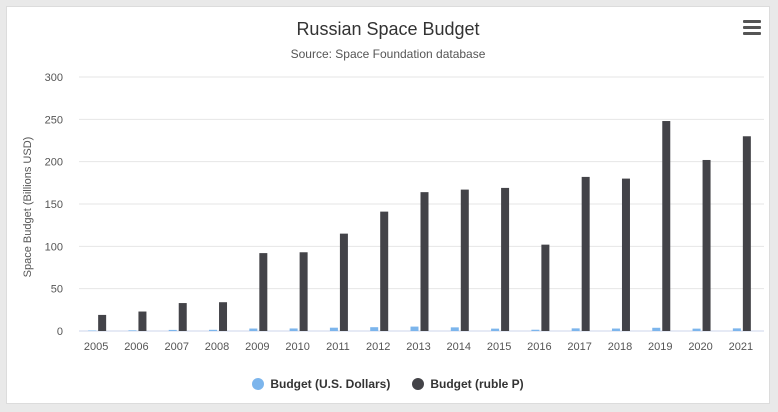 The height and width of the screenshot is (412, 778). What do you see at coordinates (741, 347) in the screenshot?
I see `x-tick-label: 2021` at bounding box center [741, 347].